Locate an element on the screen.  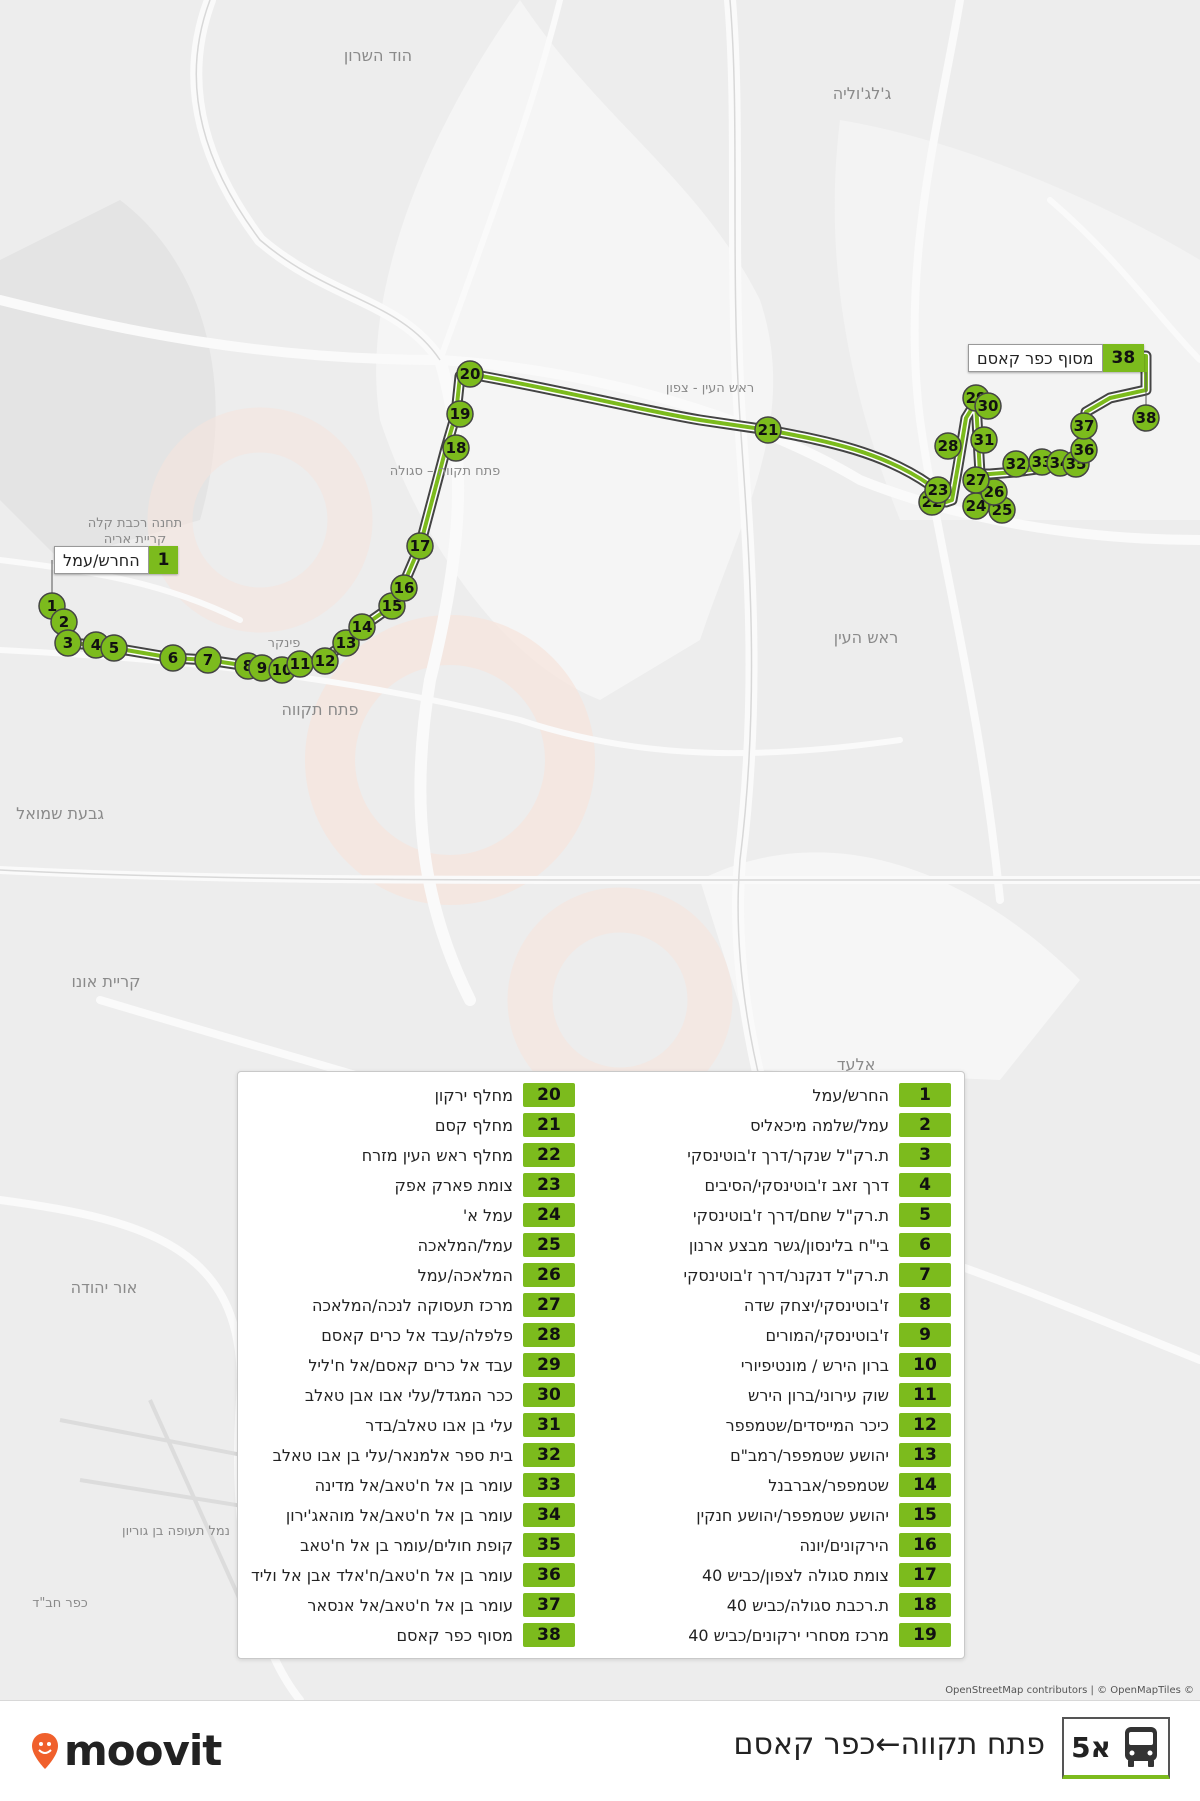
stop-marker-number: 32 is located at coordinates (1016, 464).